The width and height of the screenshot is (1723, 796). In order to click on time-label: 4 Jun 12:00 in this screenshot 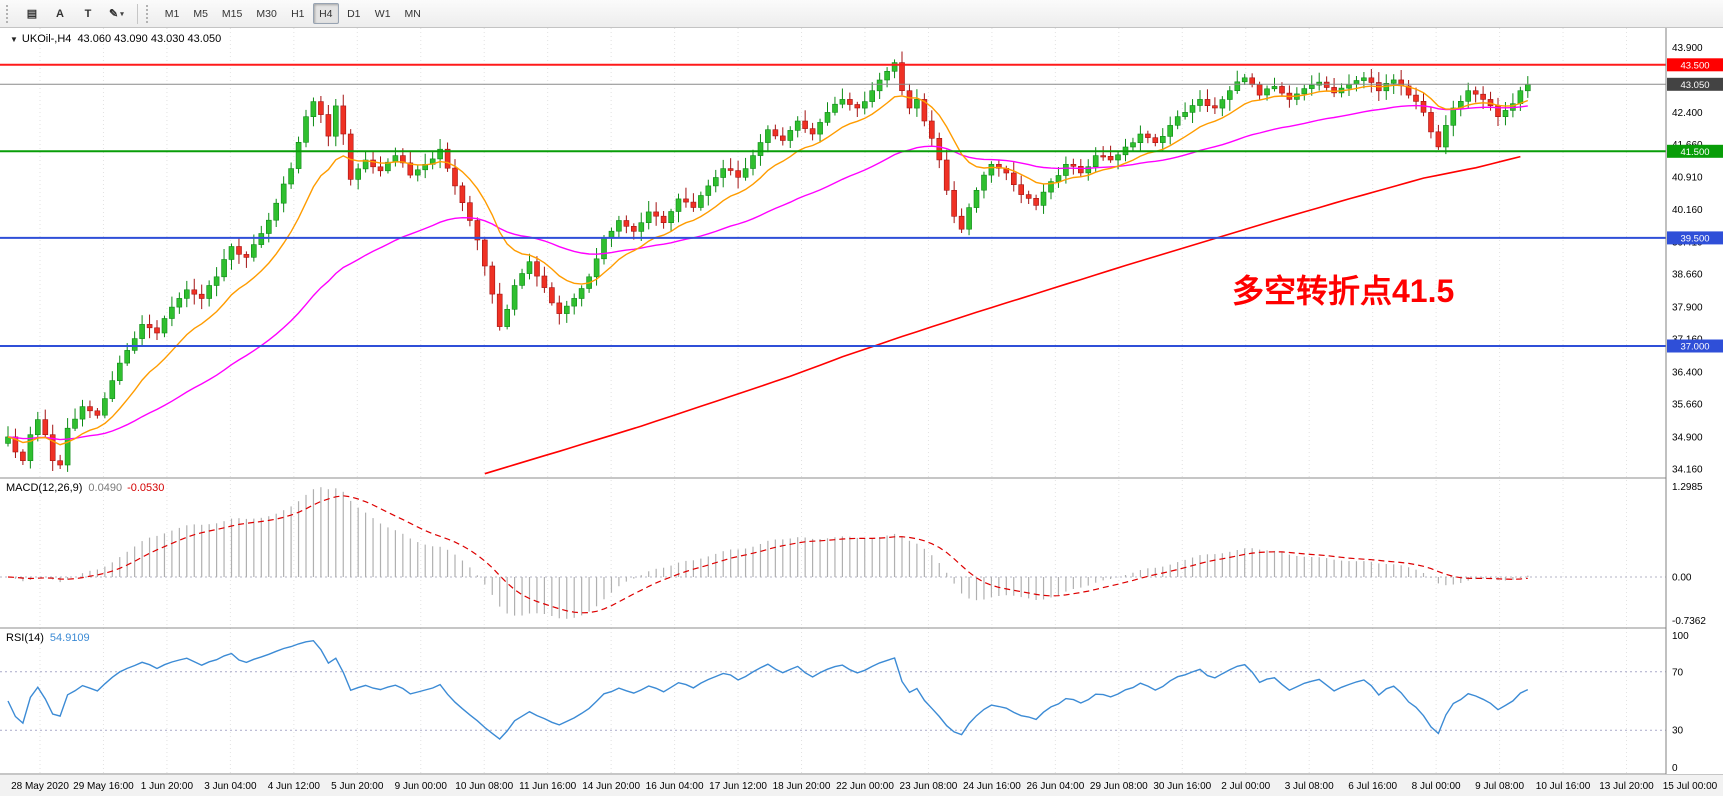, I will do `click(294, 786)`.